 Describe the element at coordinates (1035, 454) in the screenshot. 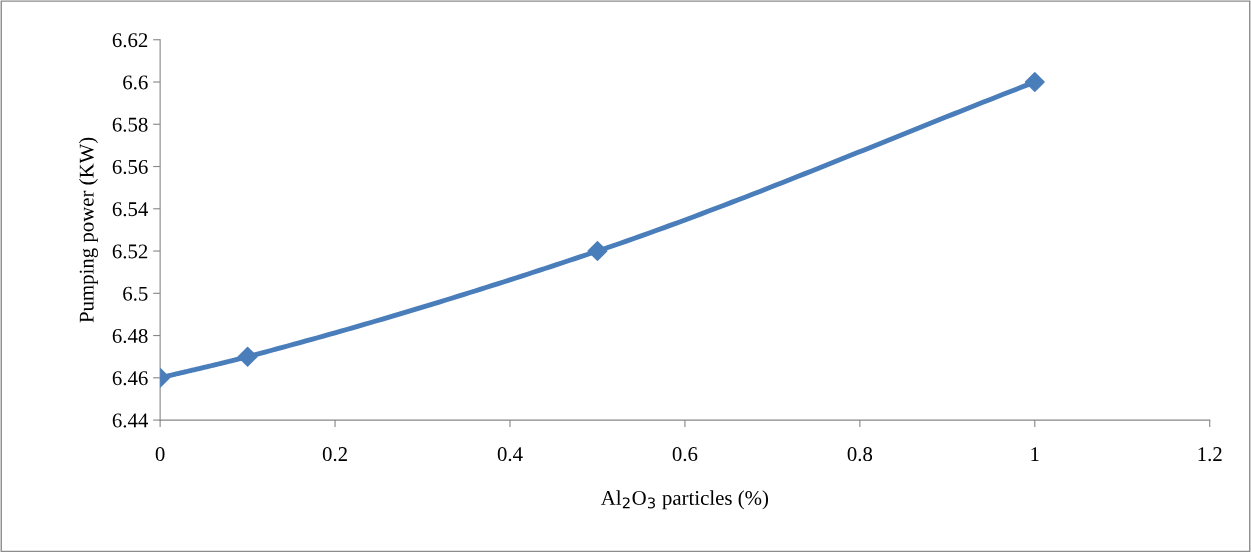

I see `x-tick-label: 1` at that location.